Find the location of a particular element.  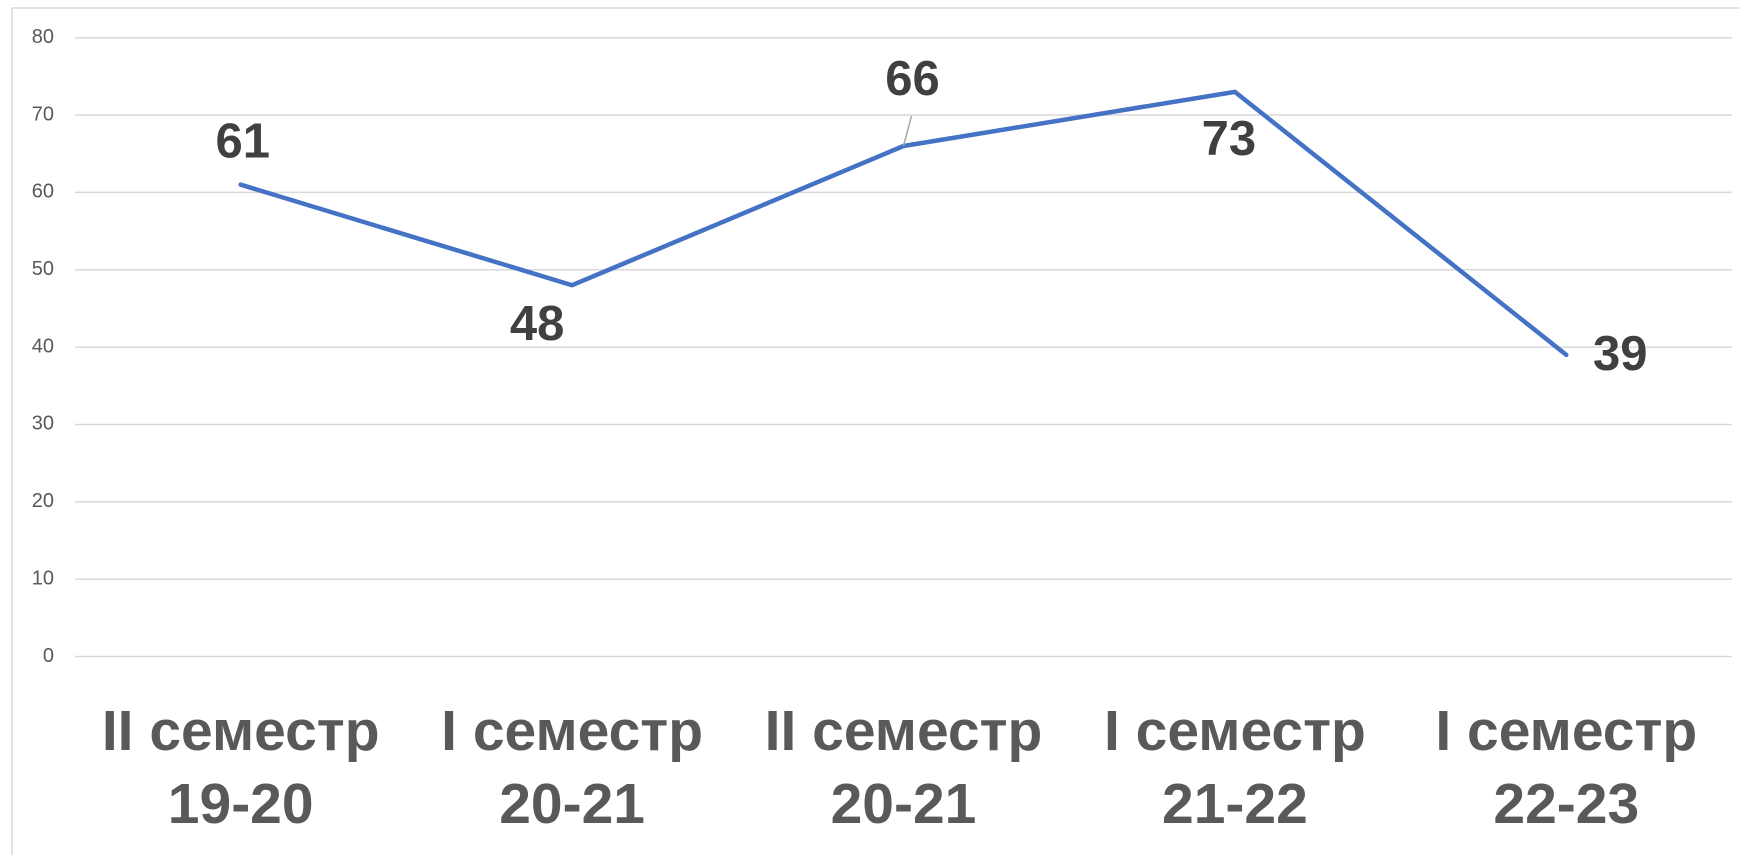

y-tick-label: 10 is located at coordinates (43, 578).